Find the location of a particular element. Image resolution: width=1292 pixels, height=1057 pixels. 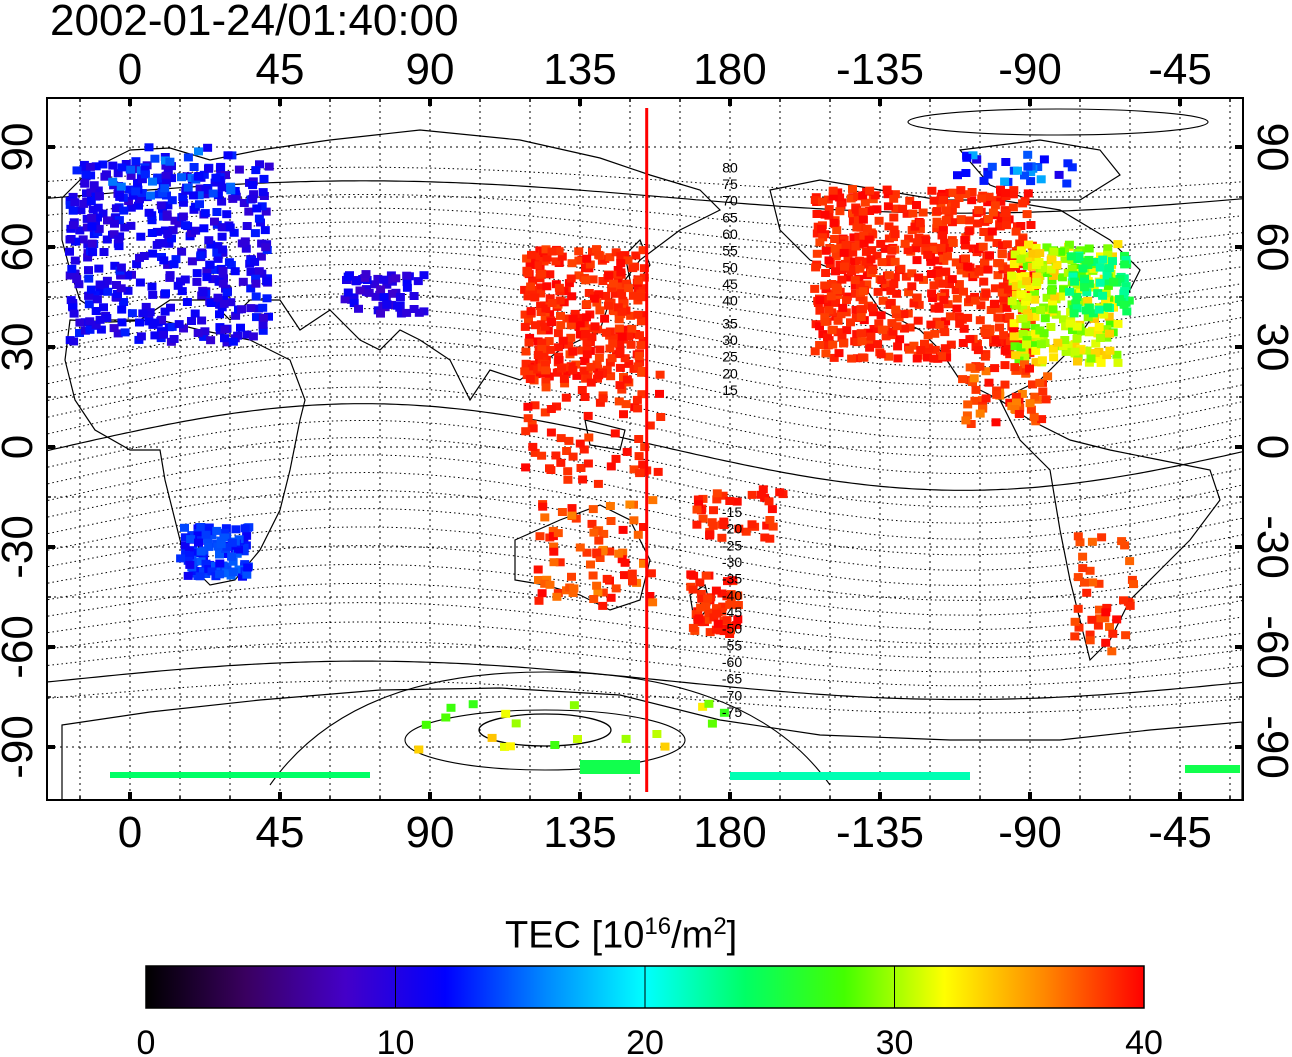

contour-label: -20 is located at coordinates (732, 529).